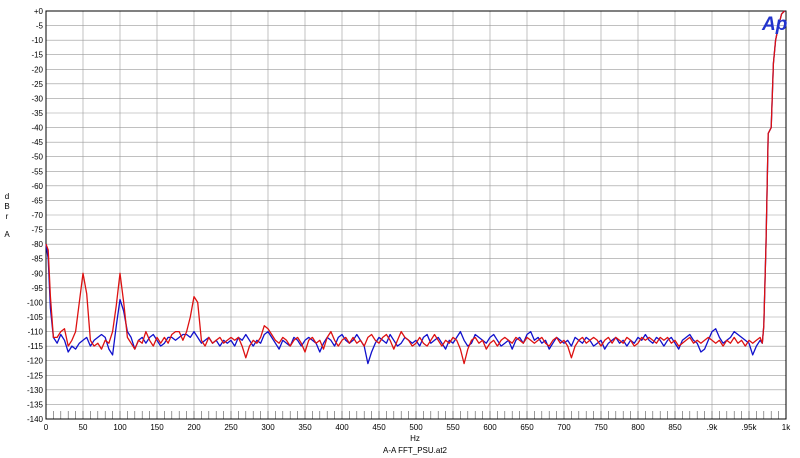  Describe the element at coordinates (37, 186) in the screenshot. I see `y-tick-label: -60` at that location.